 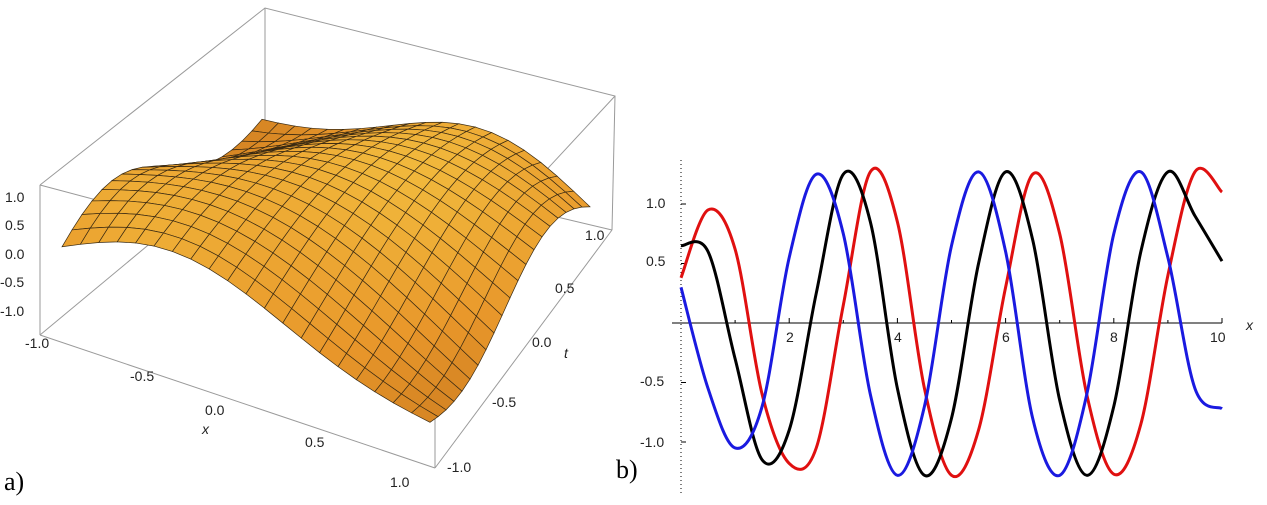 I want to click on x-tick-label: -0.5, so click(x=142, y=376).